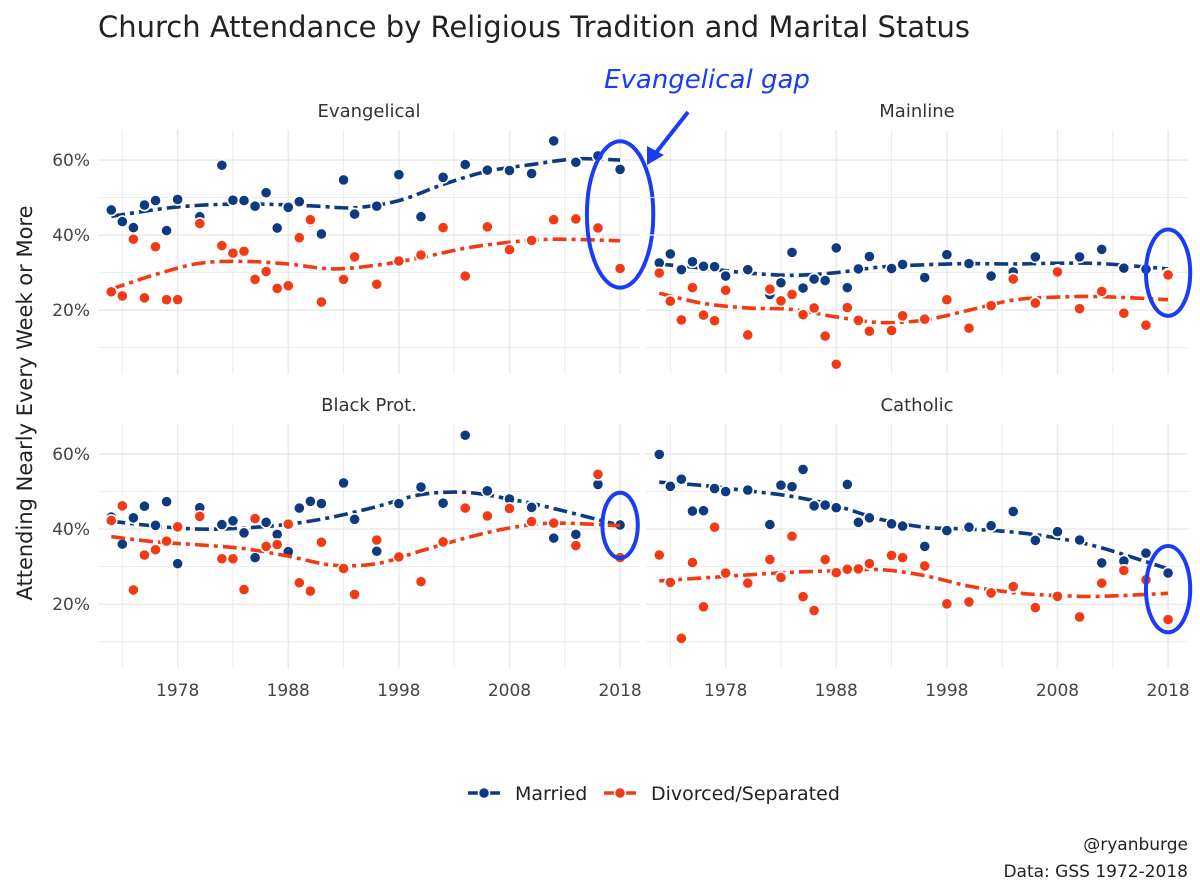 Image resolution: width=1200 pixels, height=895 pixels. I want to click on annotation-group: Evangelical gap, so click(707, 115).